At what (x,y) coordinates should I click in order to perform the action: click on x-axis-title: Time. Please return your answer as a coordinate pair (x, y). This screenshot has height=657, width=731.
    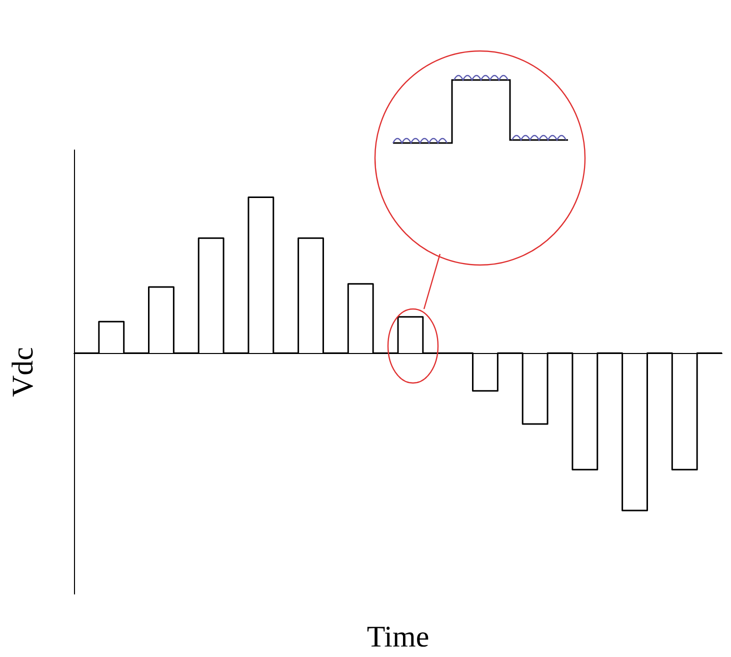
    Looking at the image, I should click on (398, 637).